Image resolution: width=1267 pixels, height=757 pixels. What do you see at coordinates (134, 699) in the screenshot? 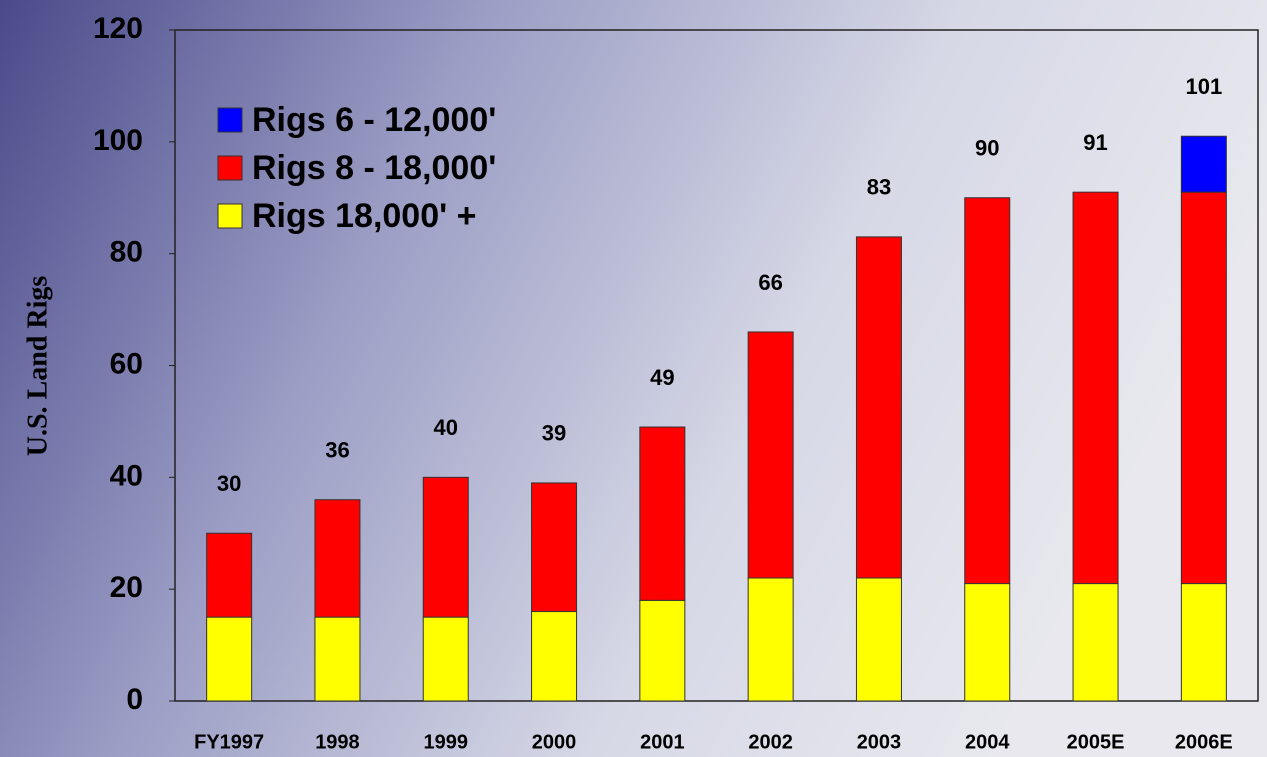
I see `y-tick-label: 0` at bounding box center [134, 699].